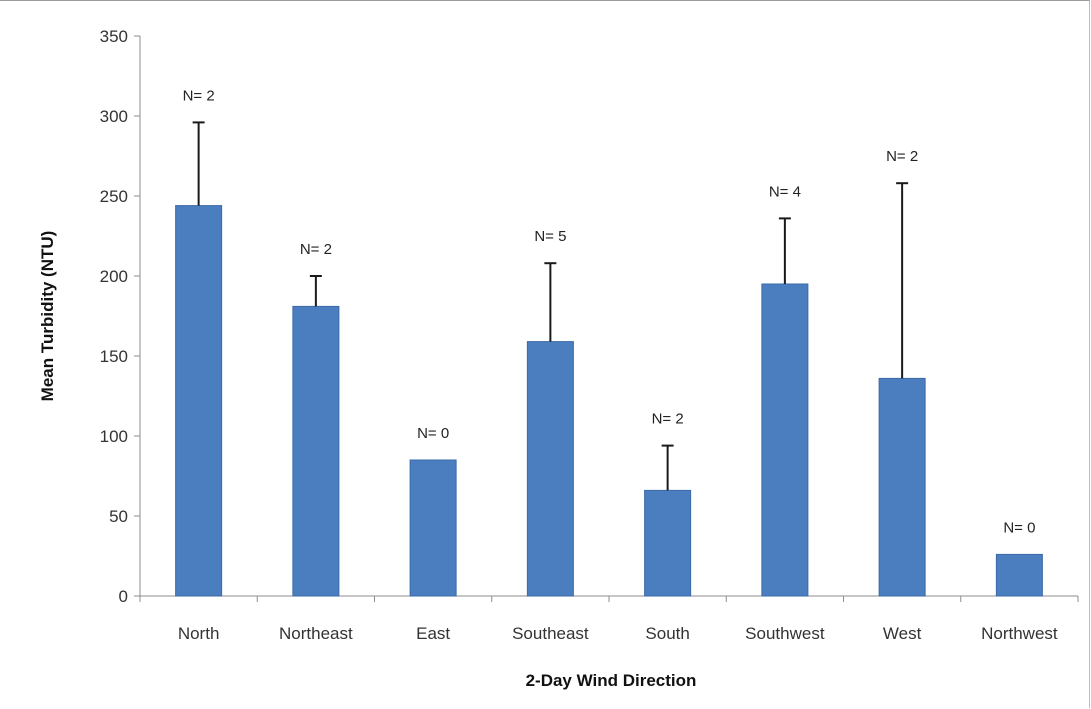 This screenshot has width=1091, height=709. Describe the element at coordinates (550, 633) in the screenshot. I see `x-tick-label: Southeast` at that location.